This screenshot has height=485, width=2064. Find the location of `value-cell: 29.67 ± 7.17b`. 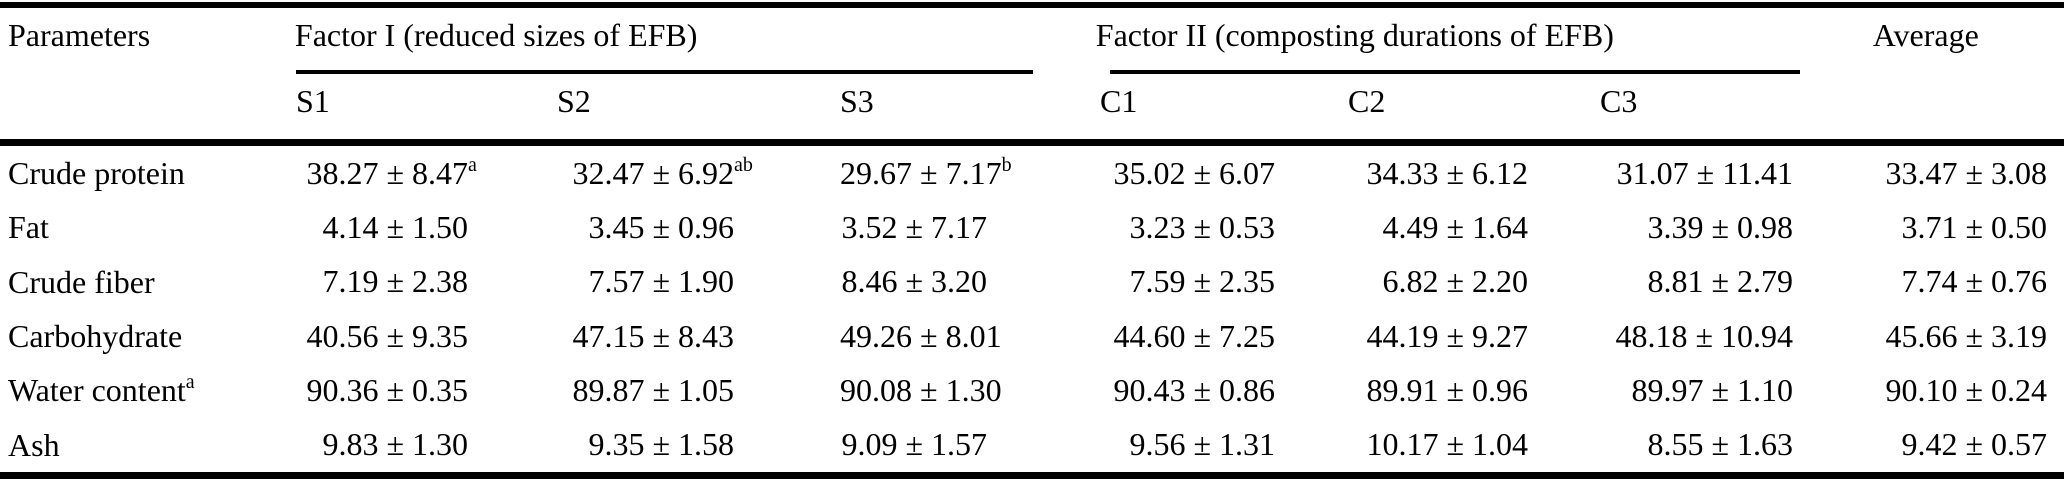

value-cell: 29.67 ± 7.17b is located at coordinates (926, 173).